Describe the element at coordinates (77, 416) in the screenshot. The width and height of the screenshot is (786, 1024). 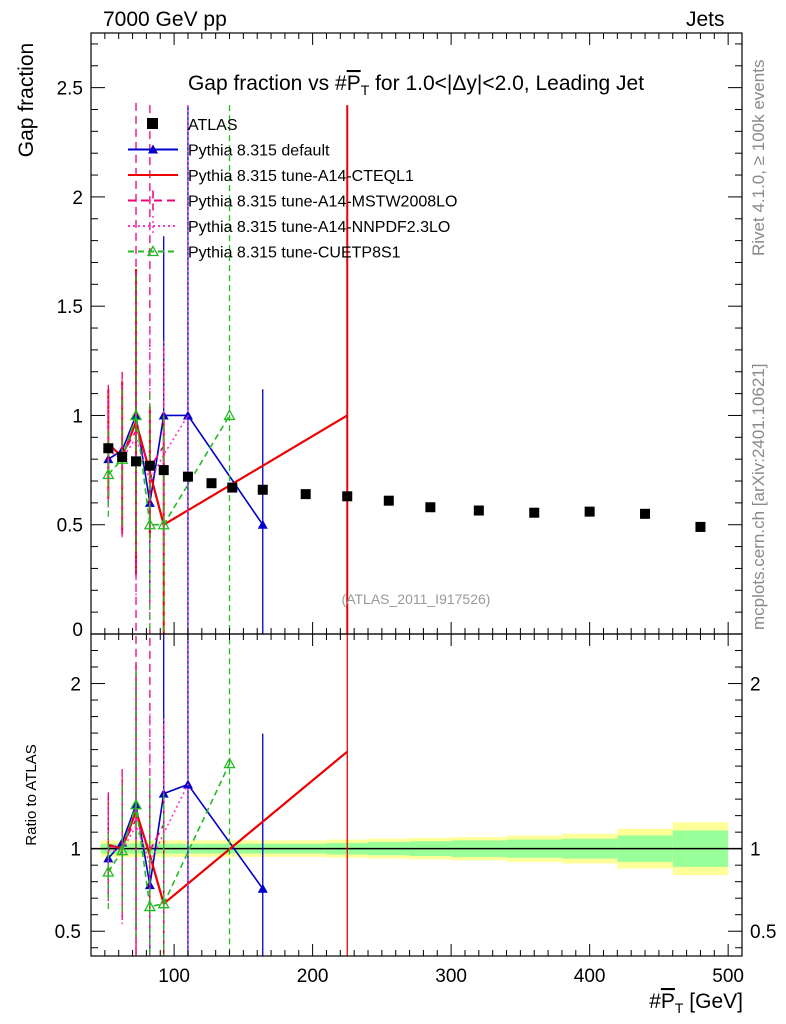
I see `y-tick-label: 1` at that location.